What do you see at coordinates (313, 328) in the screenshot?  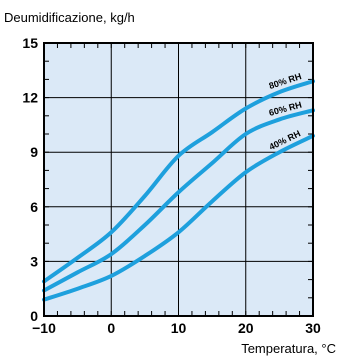 I see `x-tick-label: 30` at bounding box center [313, 328].